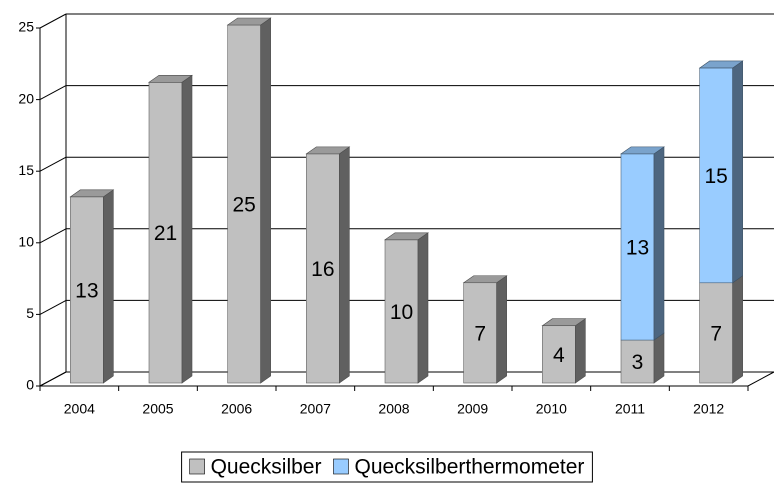 This screenshot has width=774, height=484. I want to click on y-tick-label: 0, so click(30, 385).